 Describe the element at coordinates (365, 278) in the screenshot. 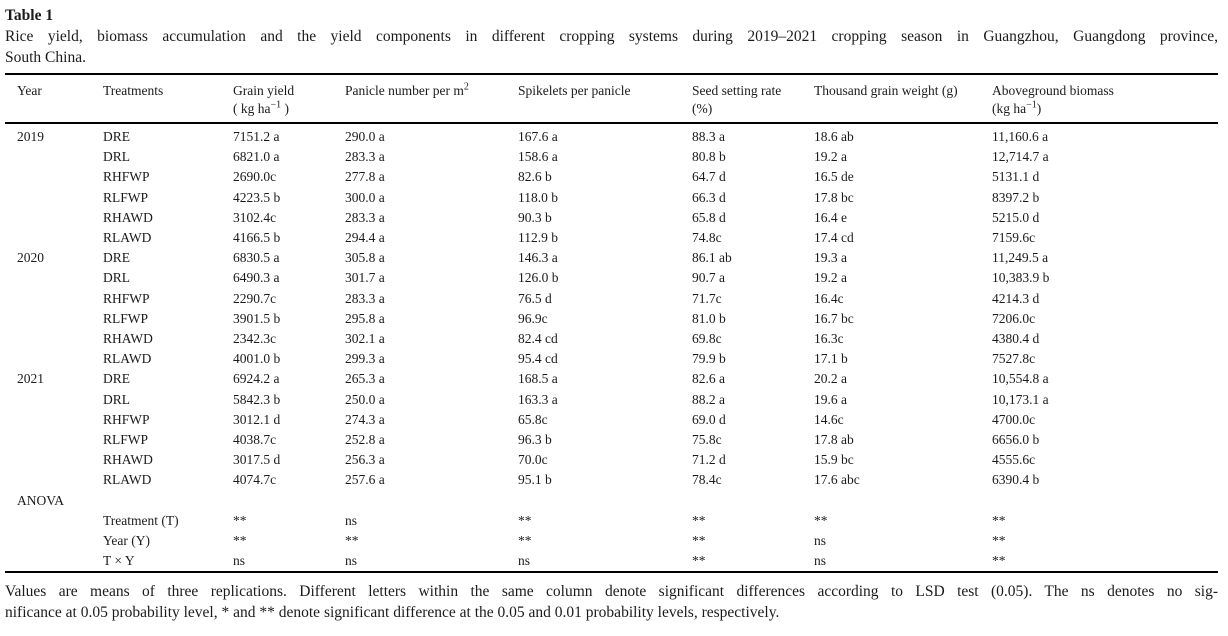

I see `panicle-number-cell: 301.7 a` at that location.